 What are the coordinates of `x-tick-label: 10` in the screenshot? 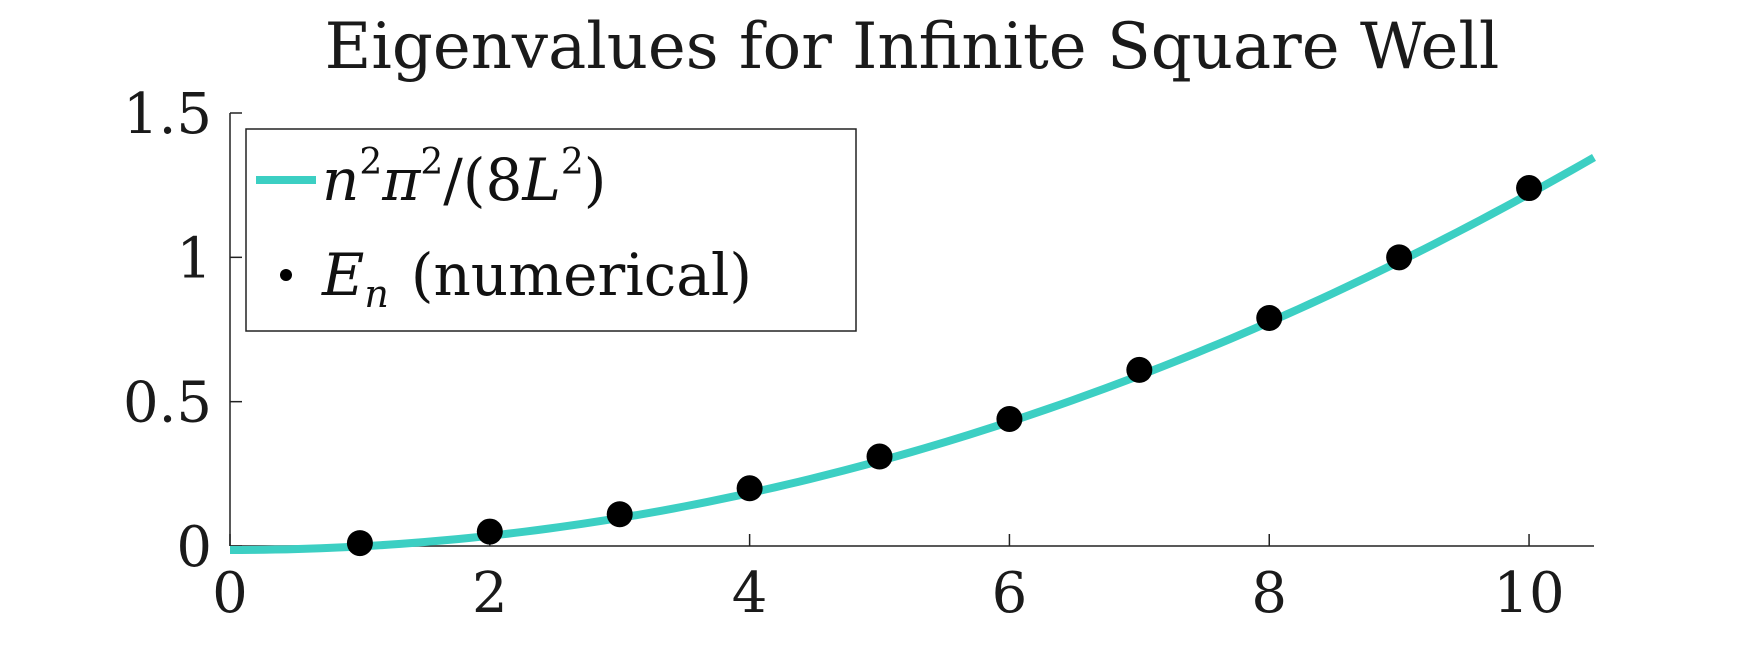 It's located at (1528, 593).